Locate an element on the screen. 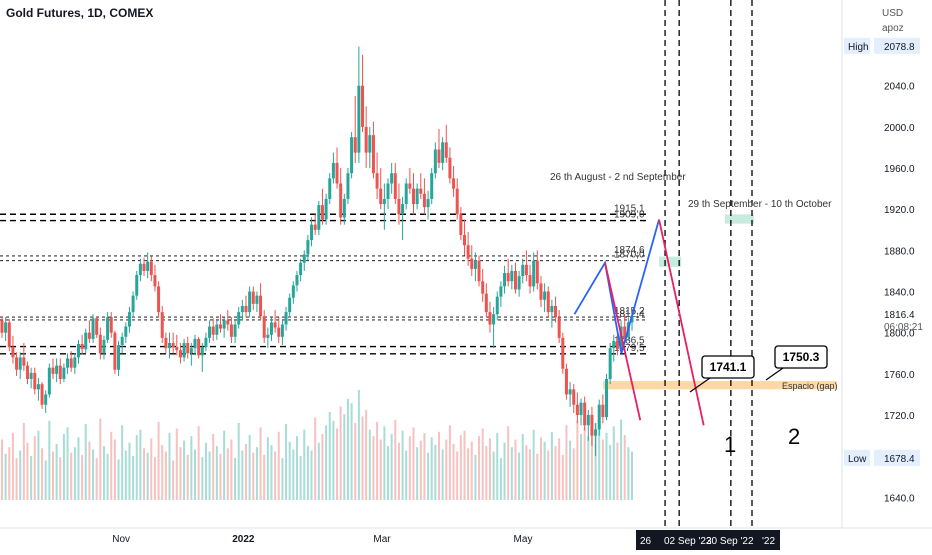 Image resolution: width=932 pixels, height=555 pixels. y-tick-label: 1640.0 is located at coordinates (899, 498).